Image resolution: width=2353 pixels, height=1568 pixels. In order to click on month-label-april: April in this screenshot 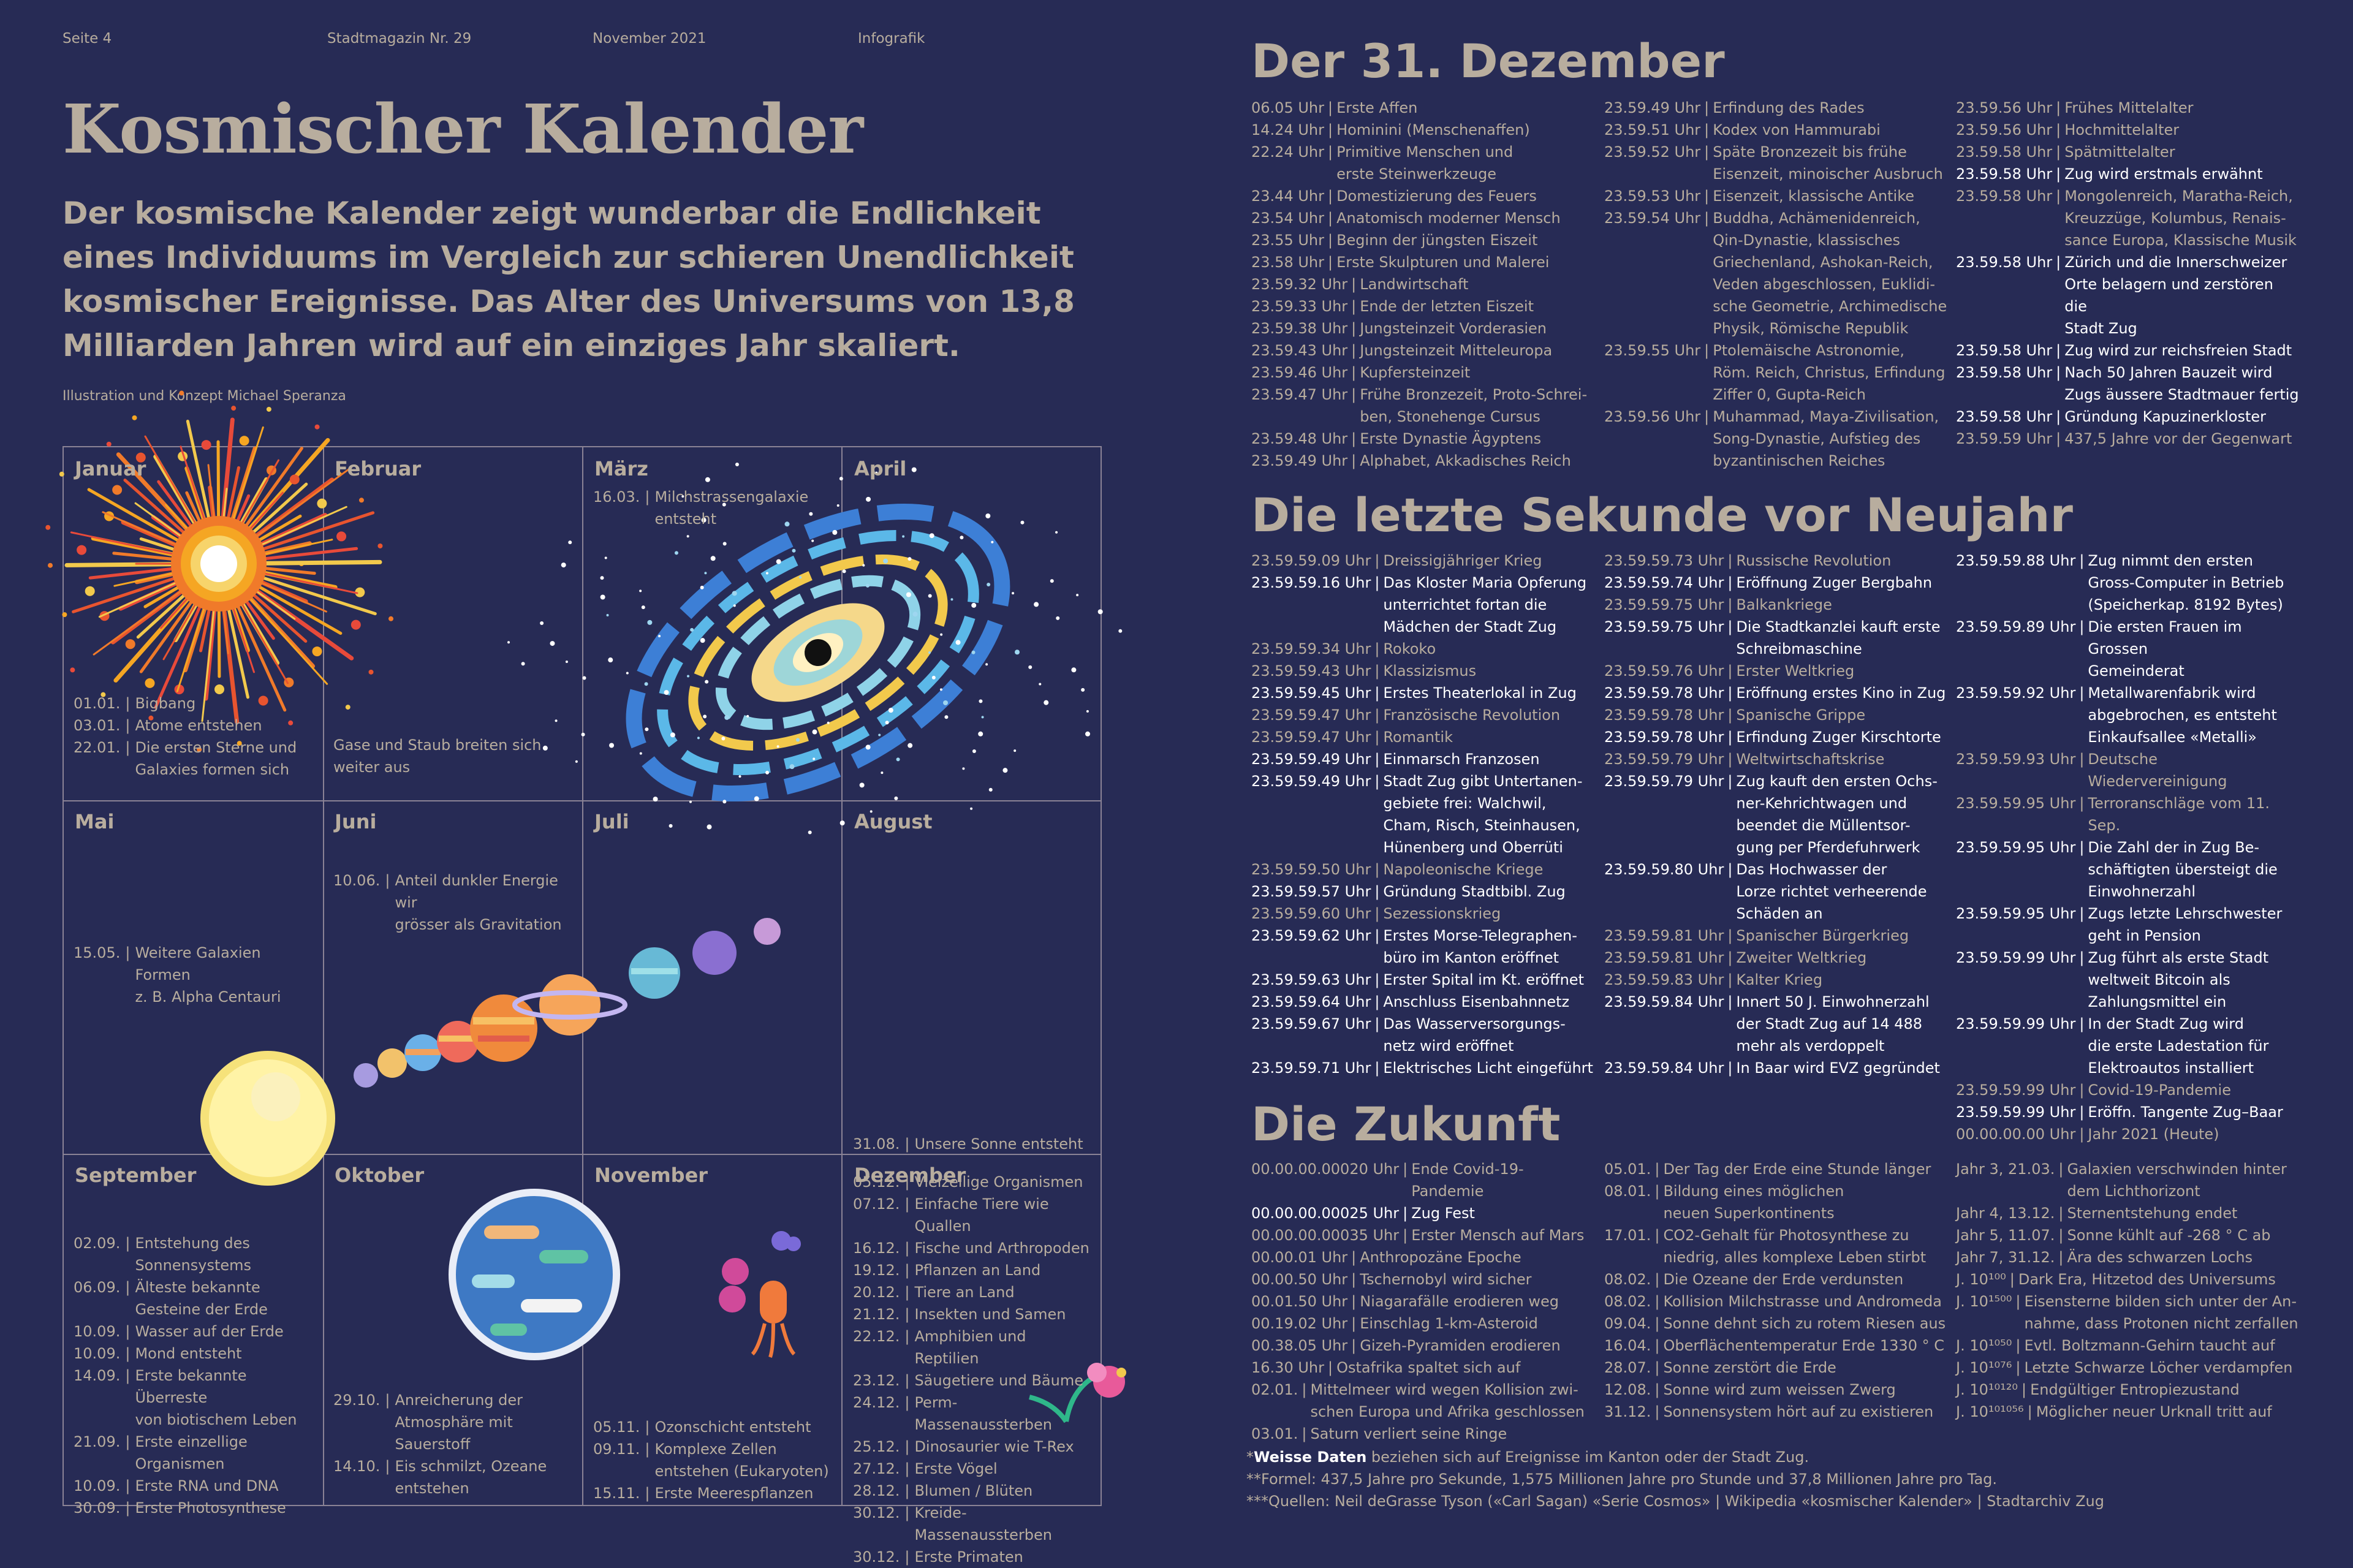, I will do `click(881, 469)`.